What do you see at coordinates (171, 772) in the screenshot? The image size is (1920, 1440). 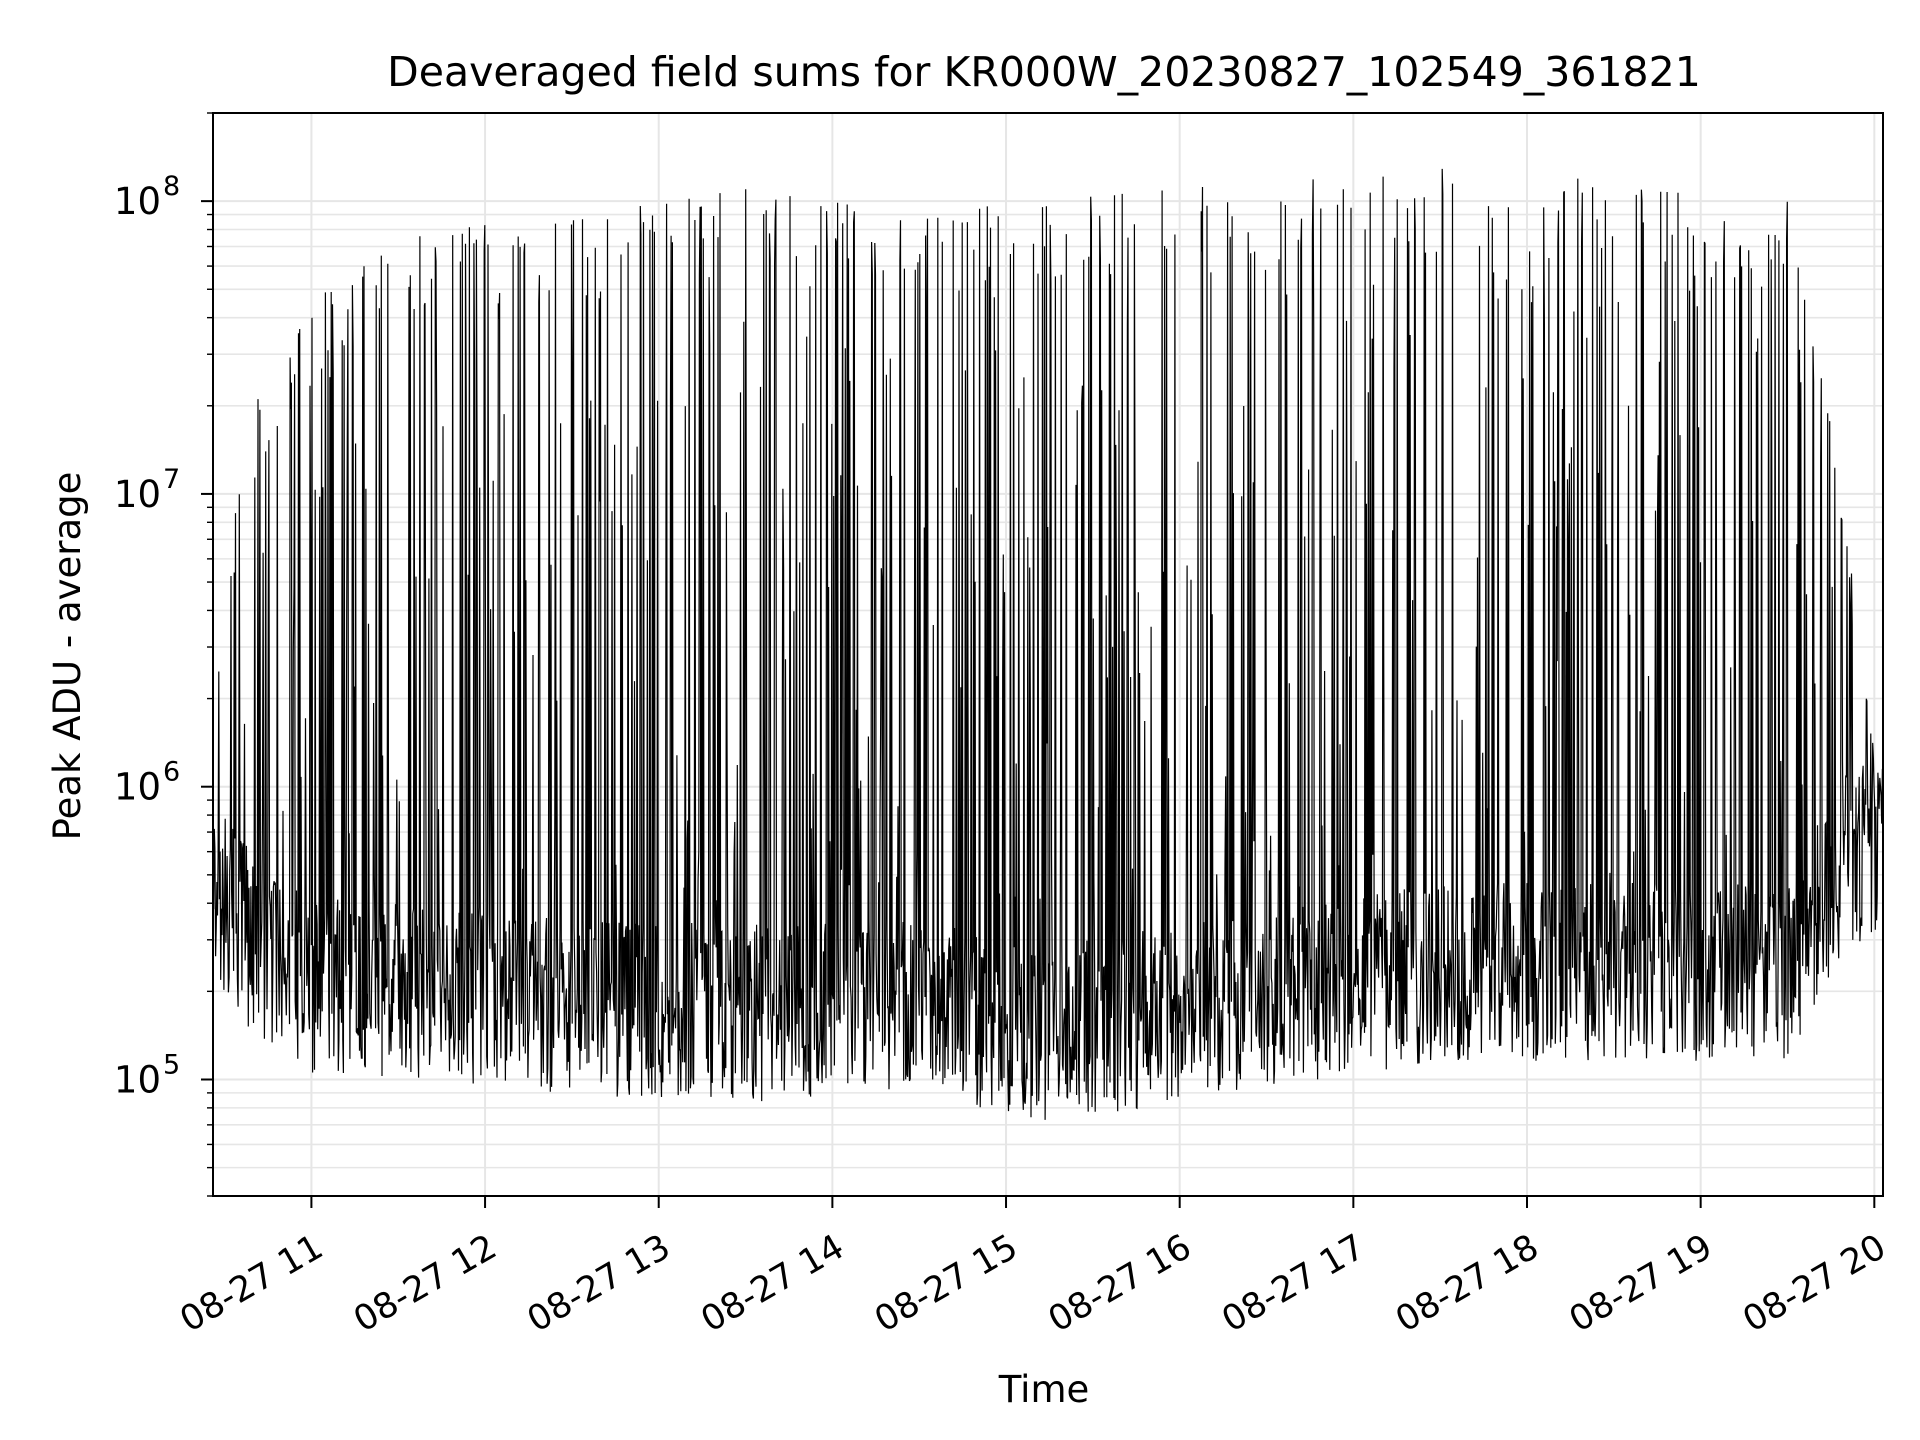 I see `y-tick-exponent: 6` at bounding box center [171, 772].